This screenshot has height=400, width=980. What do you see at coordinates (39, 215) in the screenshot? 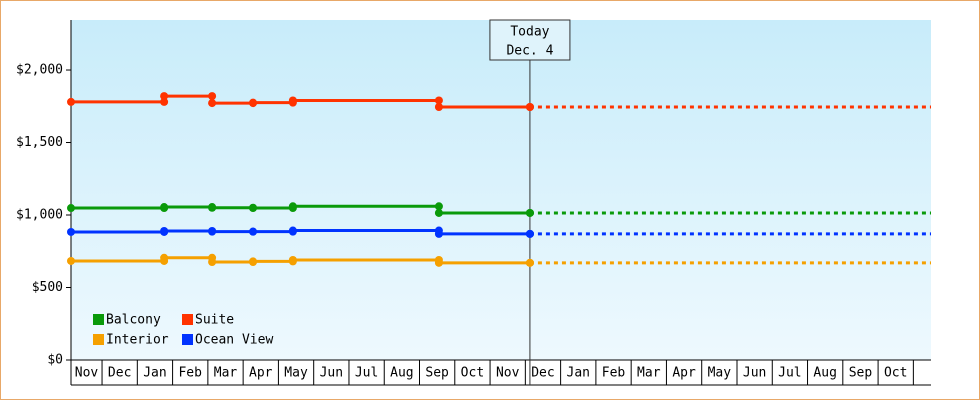
I see `y-tick-label: $1,000` at bounding box center [39, 215].